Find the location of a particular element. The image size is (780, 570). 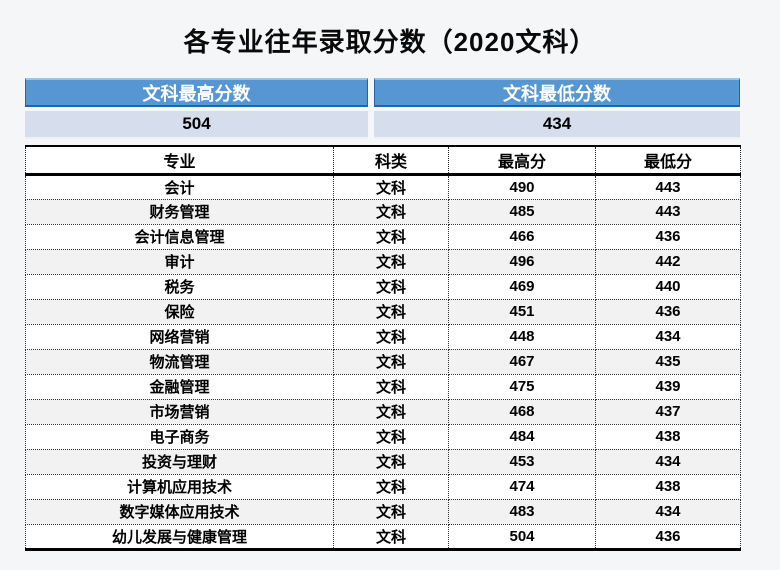

min-score-cell: 437 is located at coordinates (668, 411).